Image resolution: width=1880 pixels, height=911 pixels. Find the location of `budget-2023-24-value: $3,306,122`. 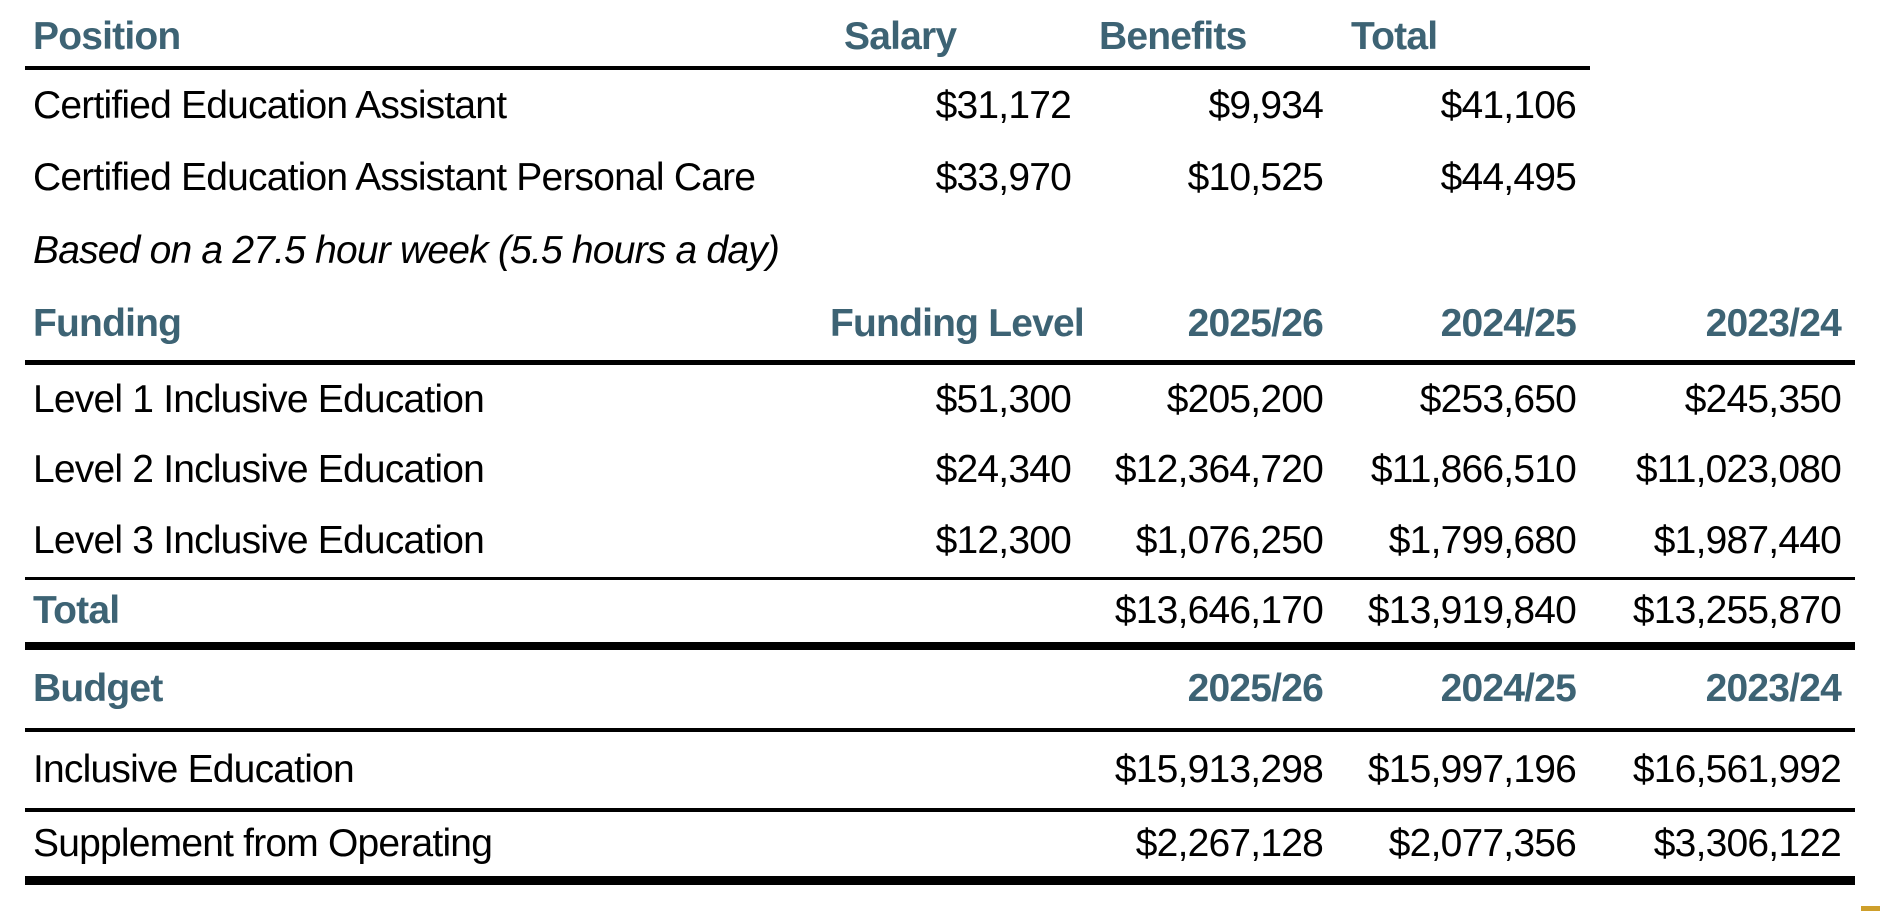

budget-2023-24-value: $3,306,122 is located at coordinates (1722, 847).